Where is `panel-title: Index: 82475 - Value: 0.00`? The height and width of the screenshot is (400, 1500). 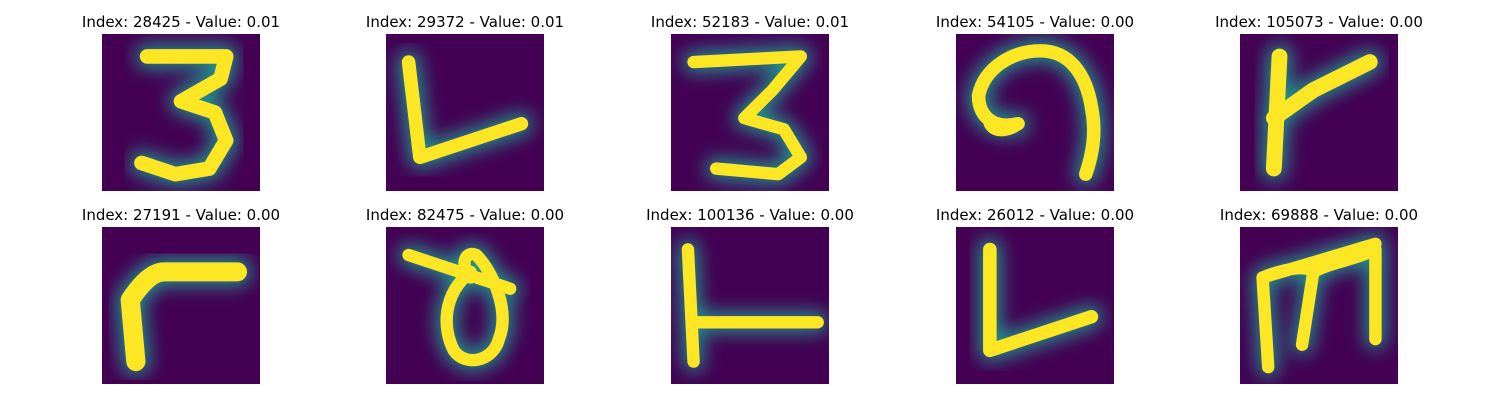 panel-title: Index: 82475 - Value: 0.00 is located at coordinates (465, 215).